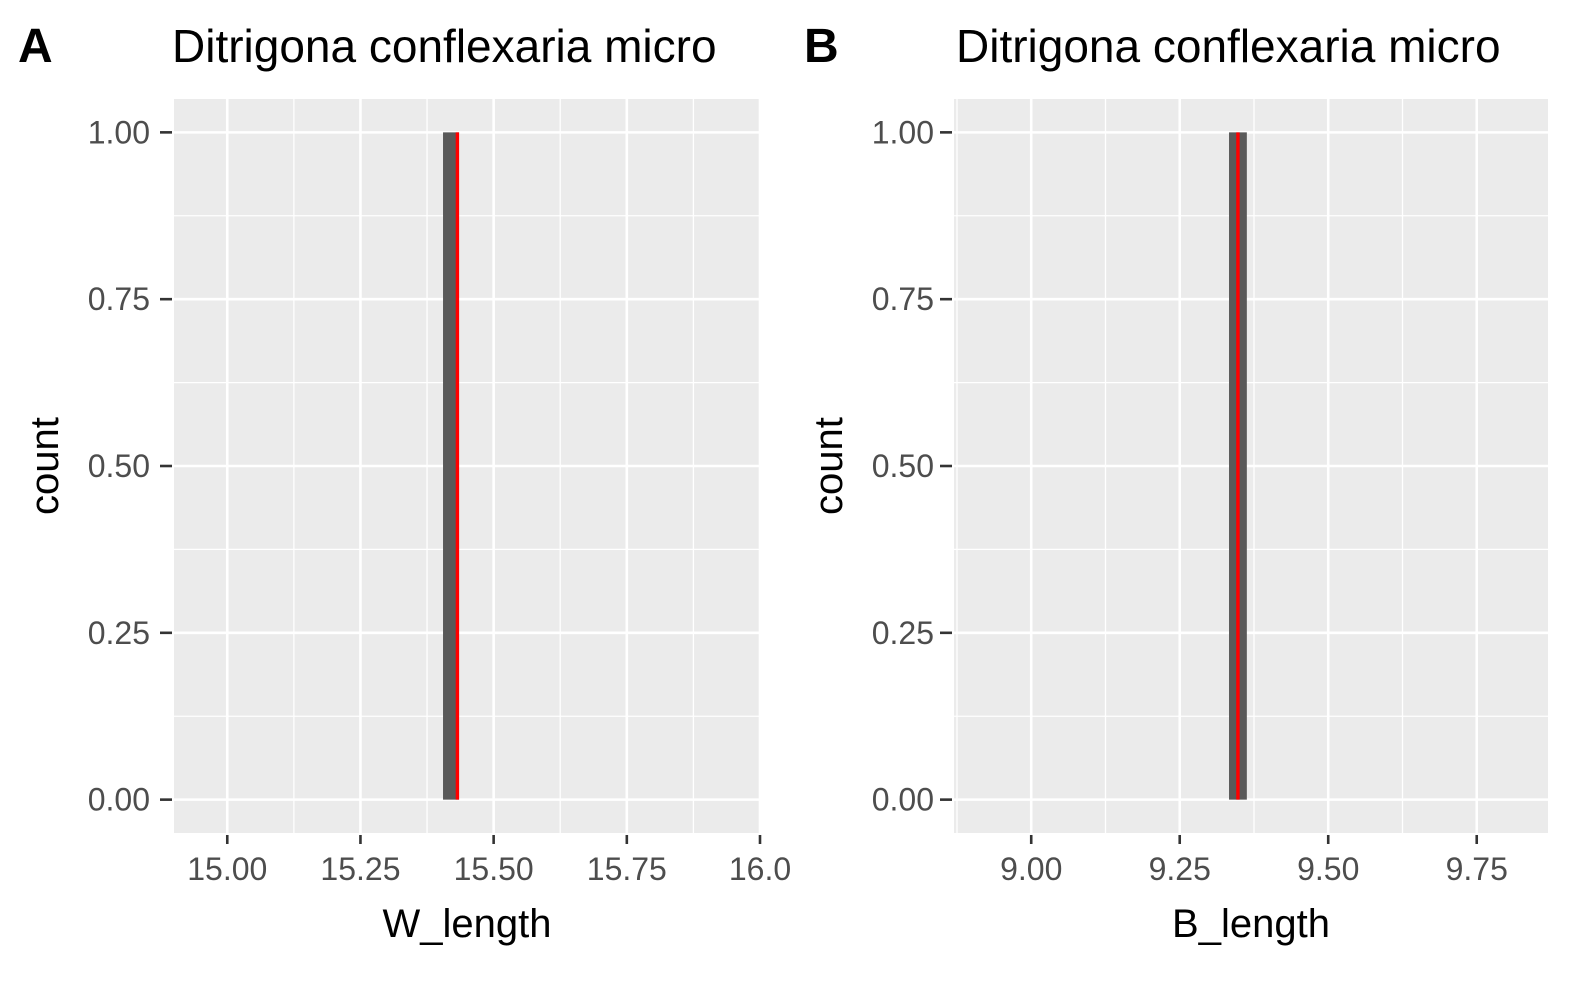 The width and height of the screenshot is (1593, 984). I want to click on x-tick-label: 15.00, so click(227, 869).